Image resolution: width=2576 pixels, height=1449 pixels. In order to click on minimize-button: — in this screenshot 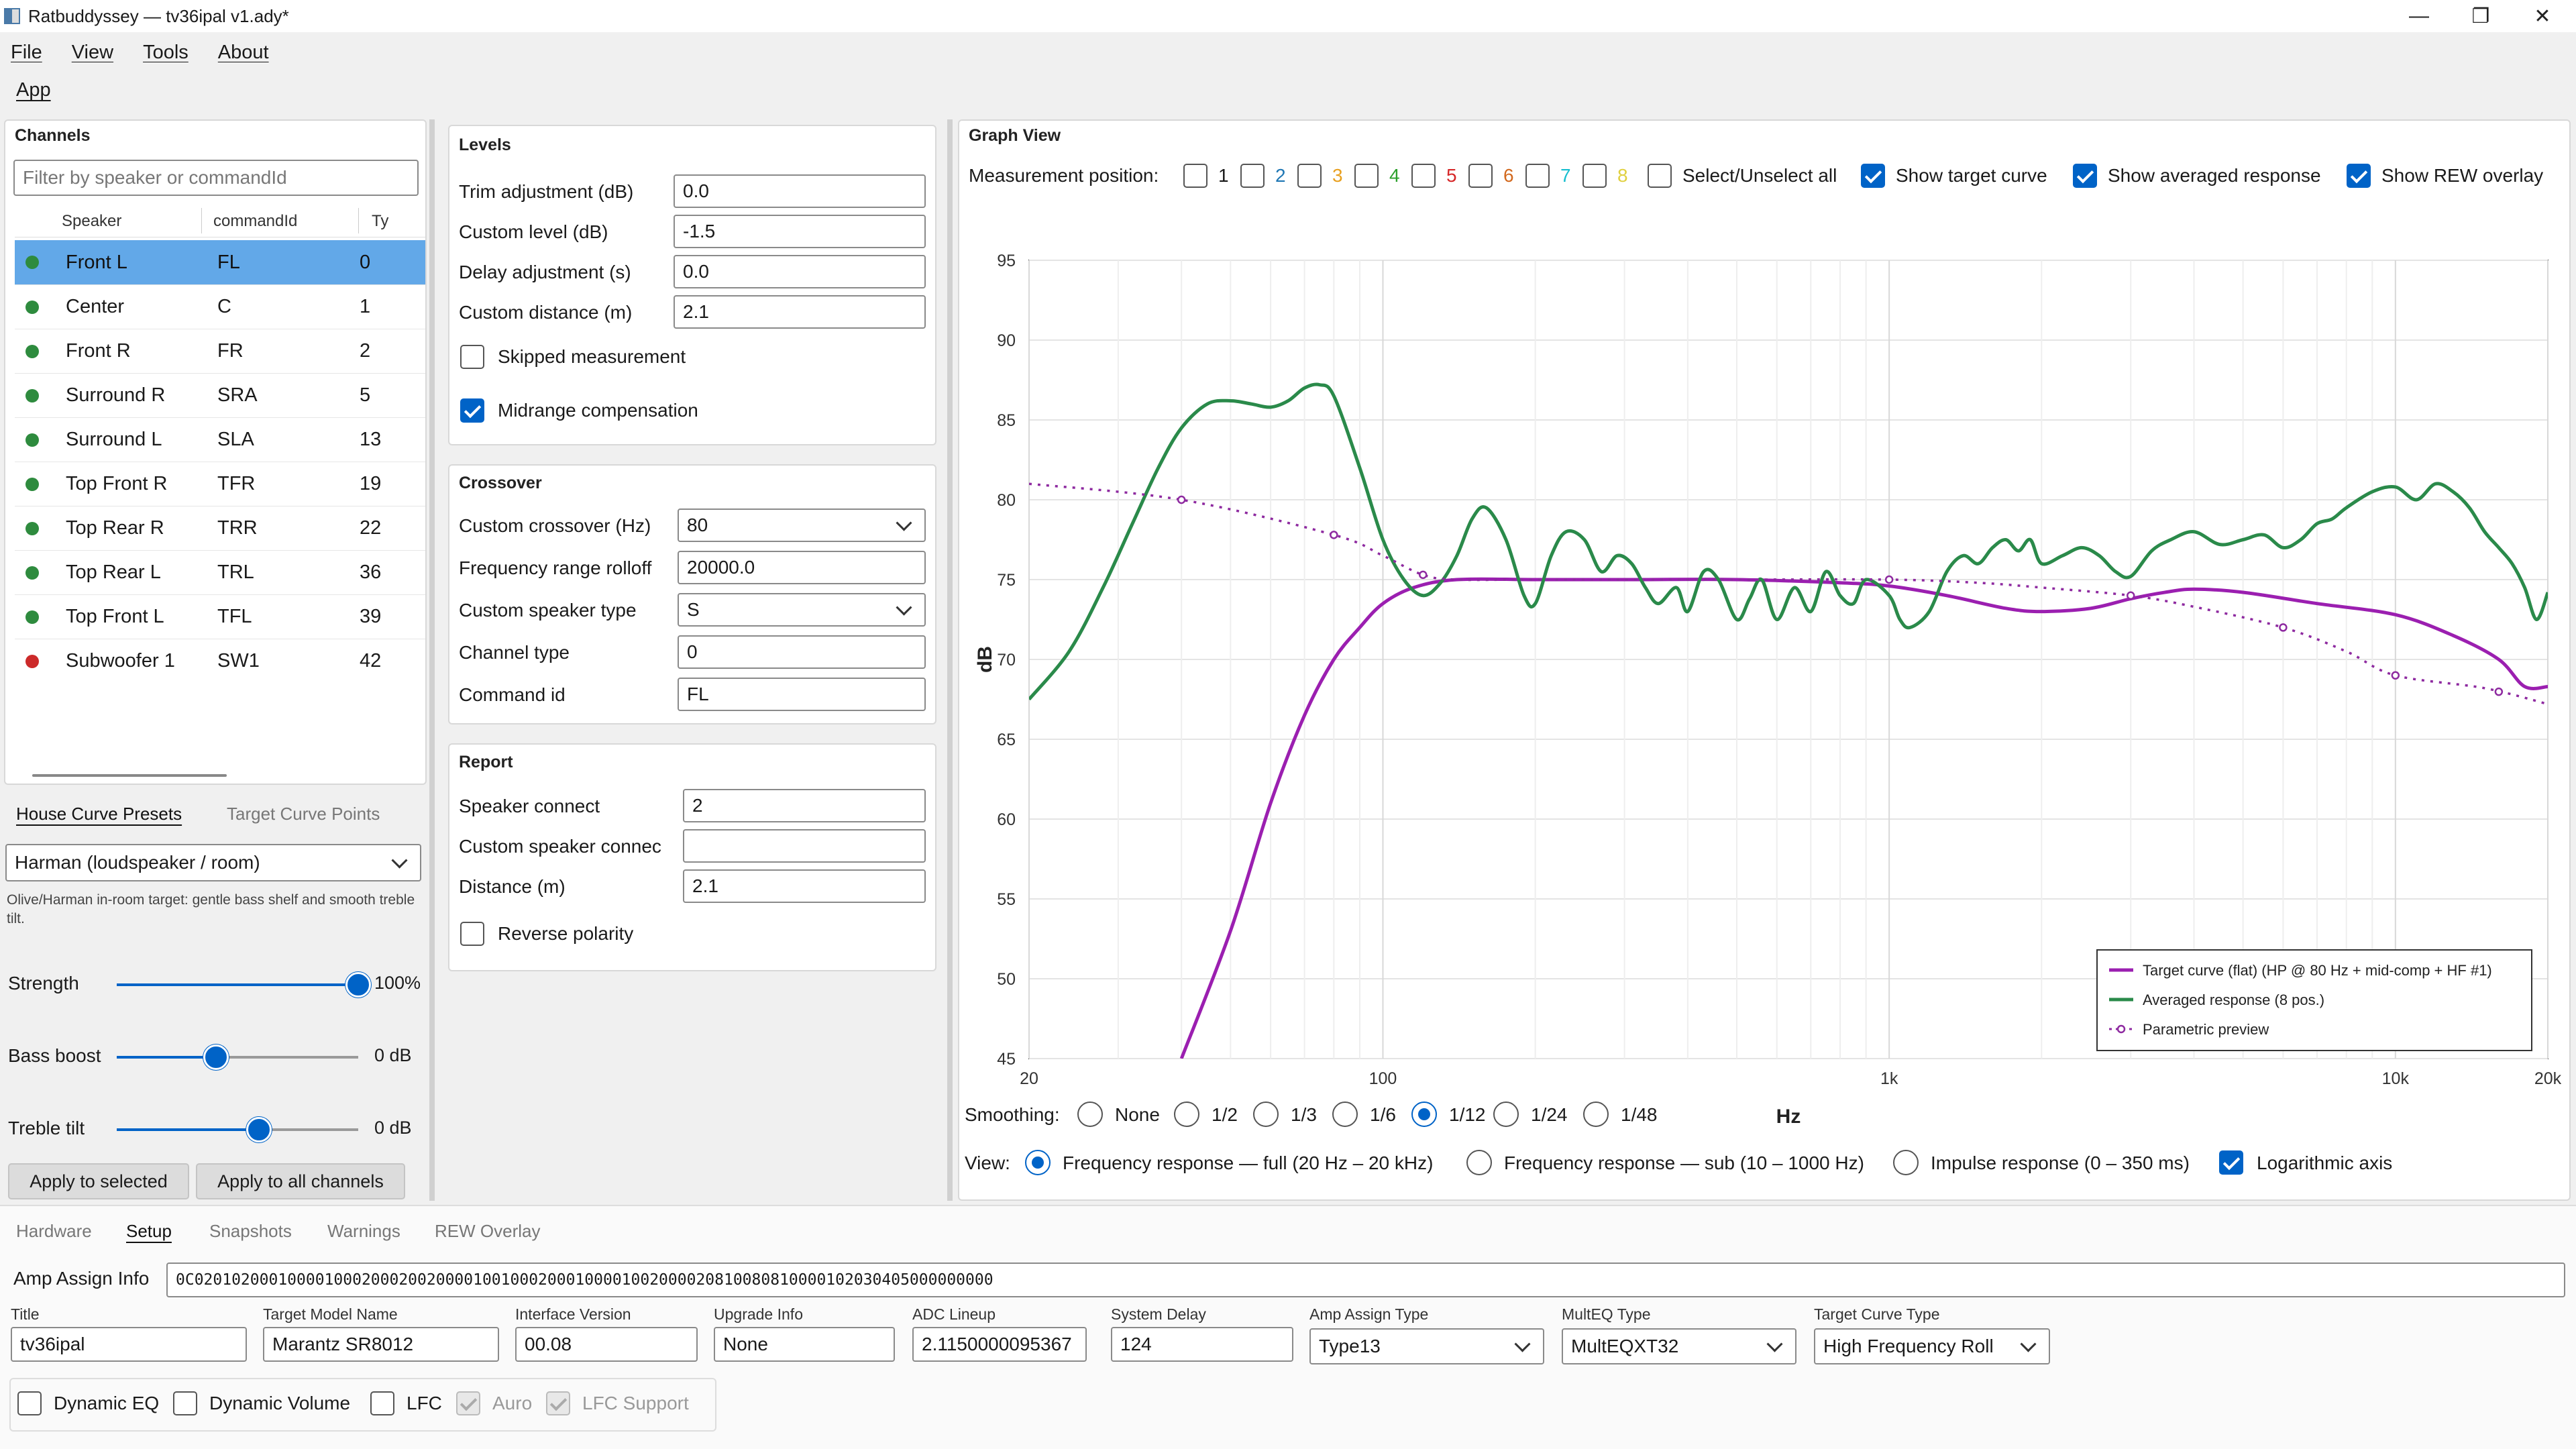, I will do `click(2419, 16)`.